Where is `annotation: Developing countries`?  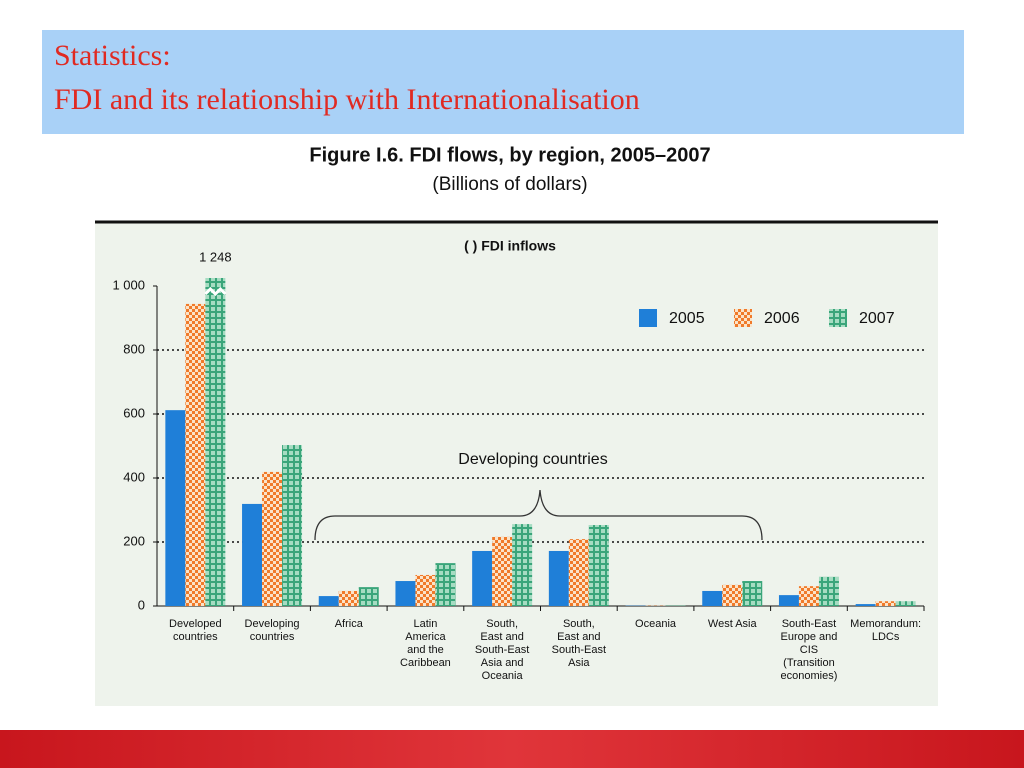 annotation: Developing countries is located at coordinates (532, 459).